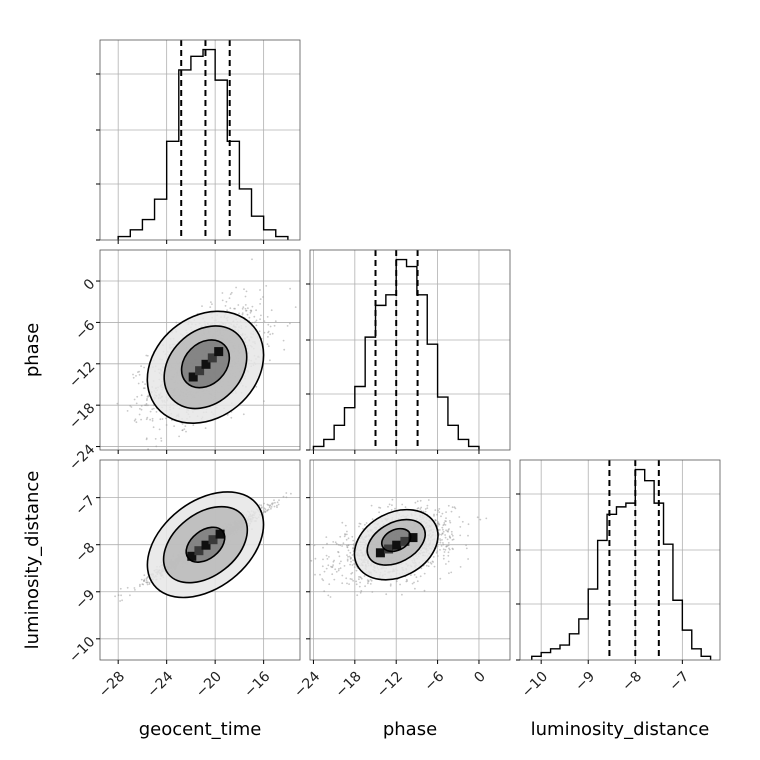  I want to click on xtick-label-geocent_time-0: −28, so click(112, 685).